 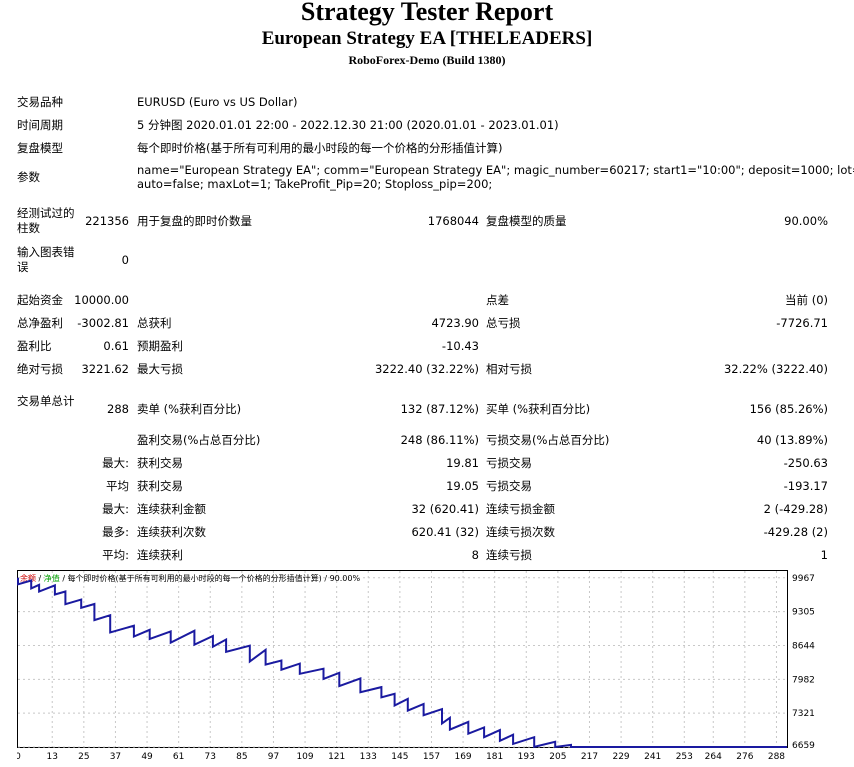 What do you see at coordinates (526, 221) in the screenshot?
I see `quality-label: 复盘模型的质量` at bounding box center [526, 221].